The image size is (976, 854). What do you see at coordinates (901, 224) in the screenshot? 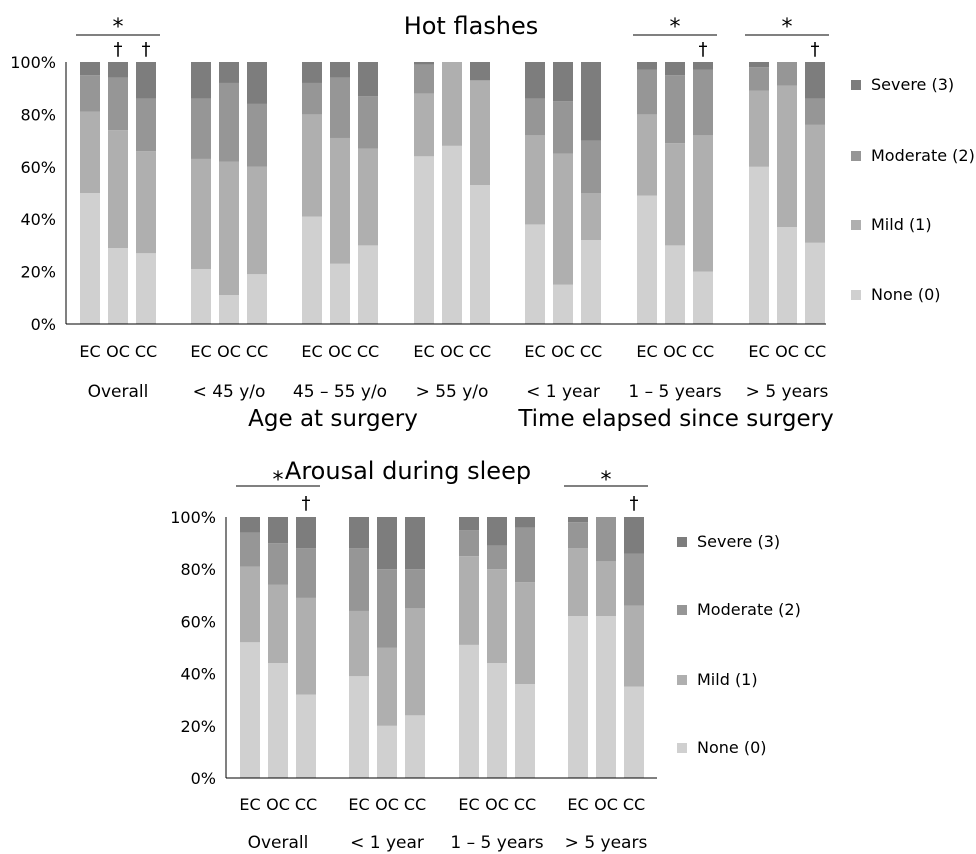
I see `legend-label: Mild (1)` at bounding box center [901, 224].